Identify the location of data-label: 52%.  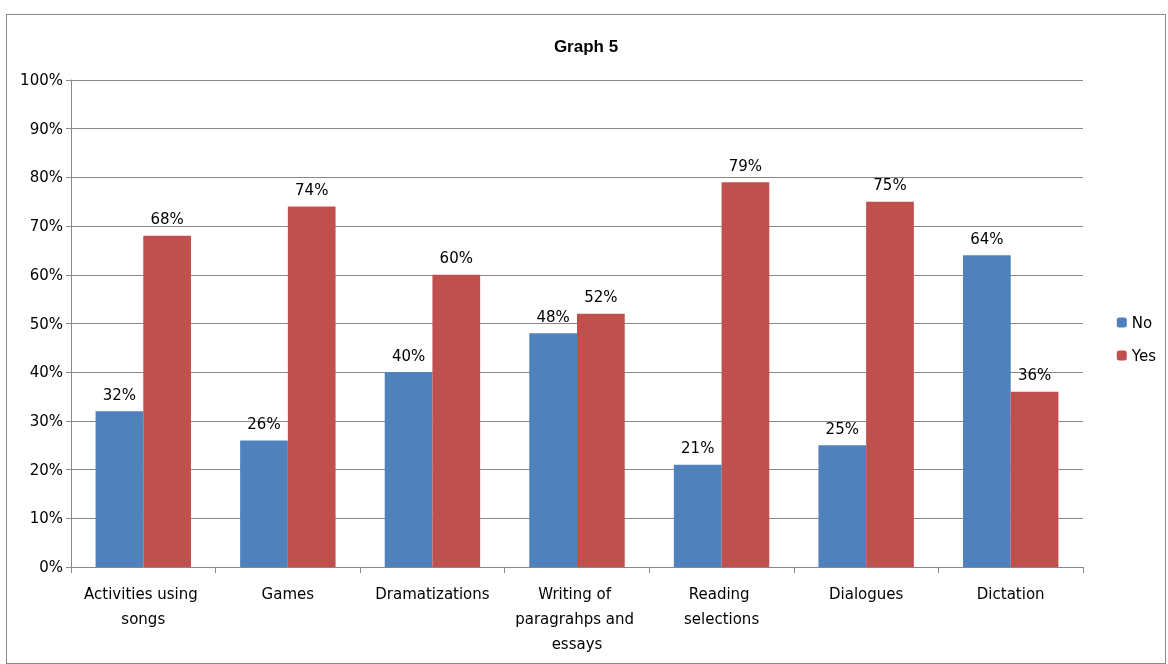
(601, 297).